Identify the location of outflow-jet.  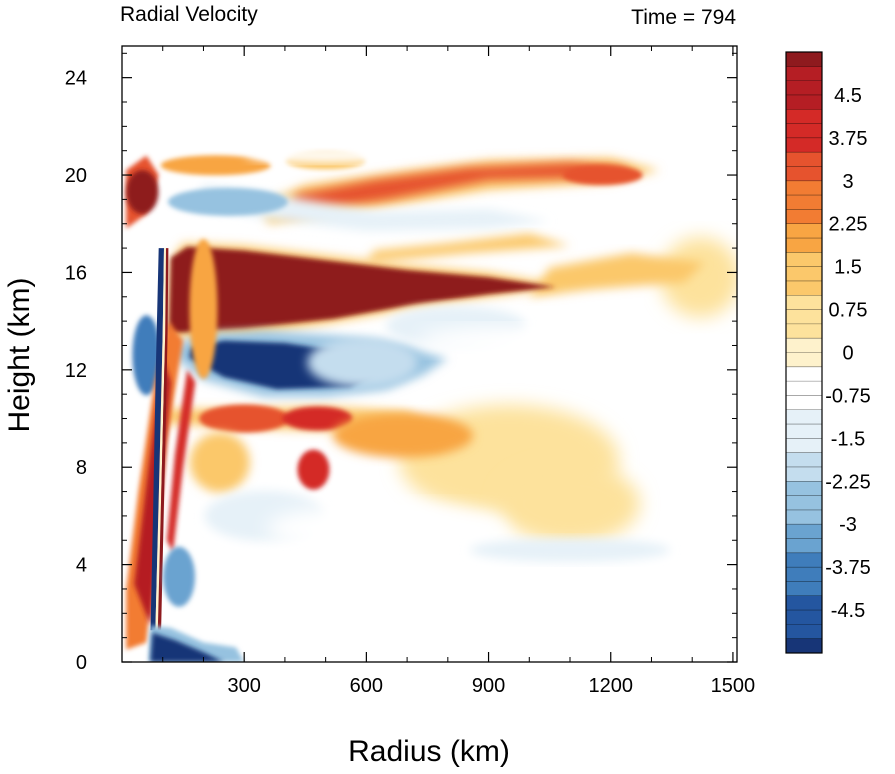
(362, 290).